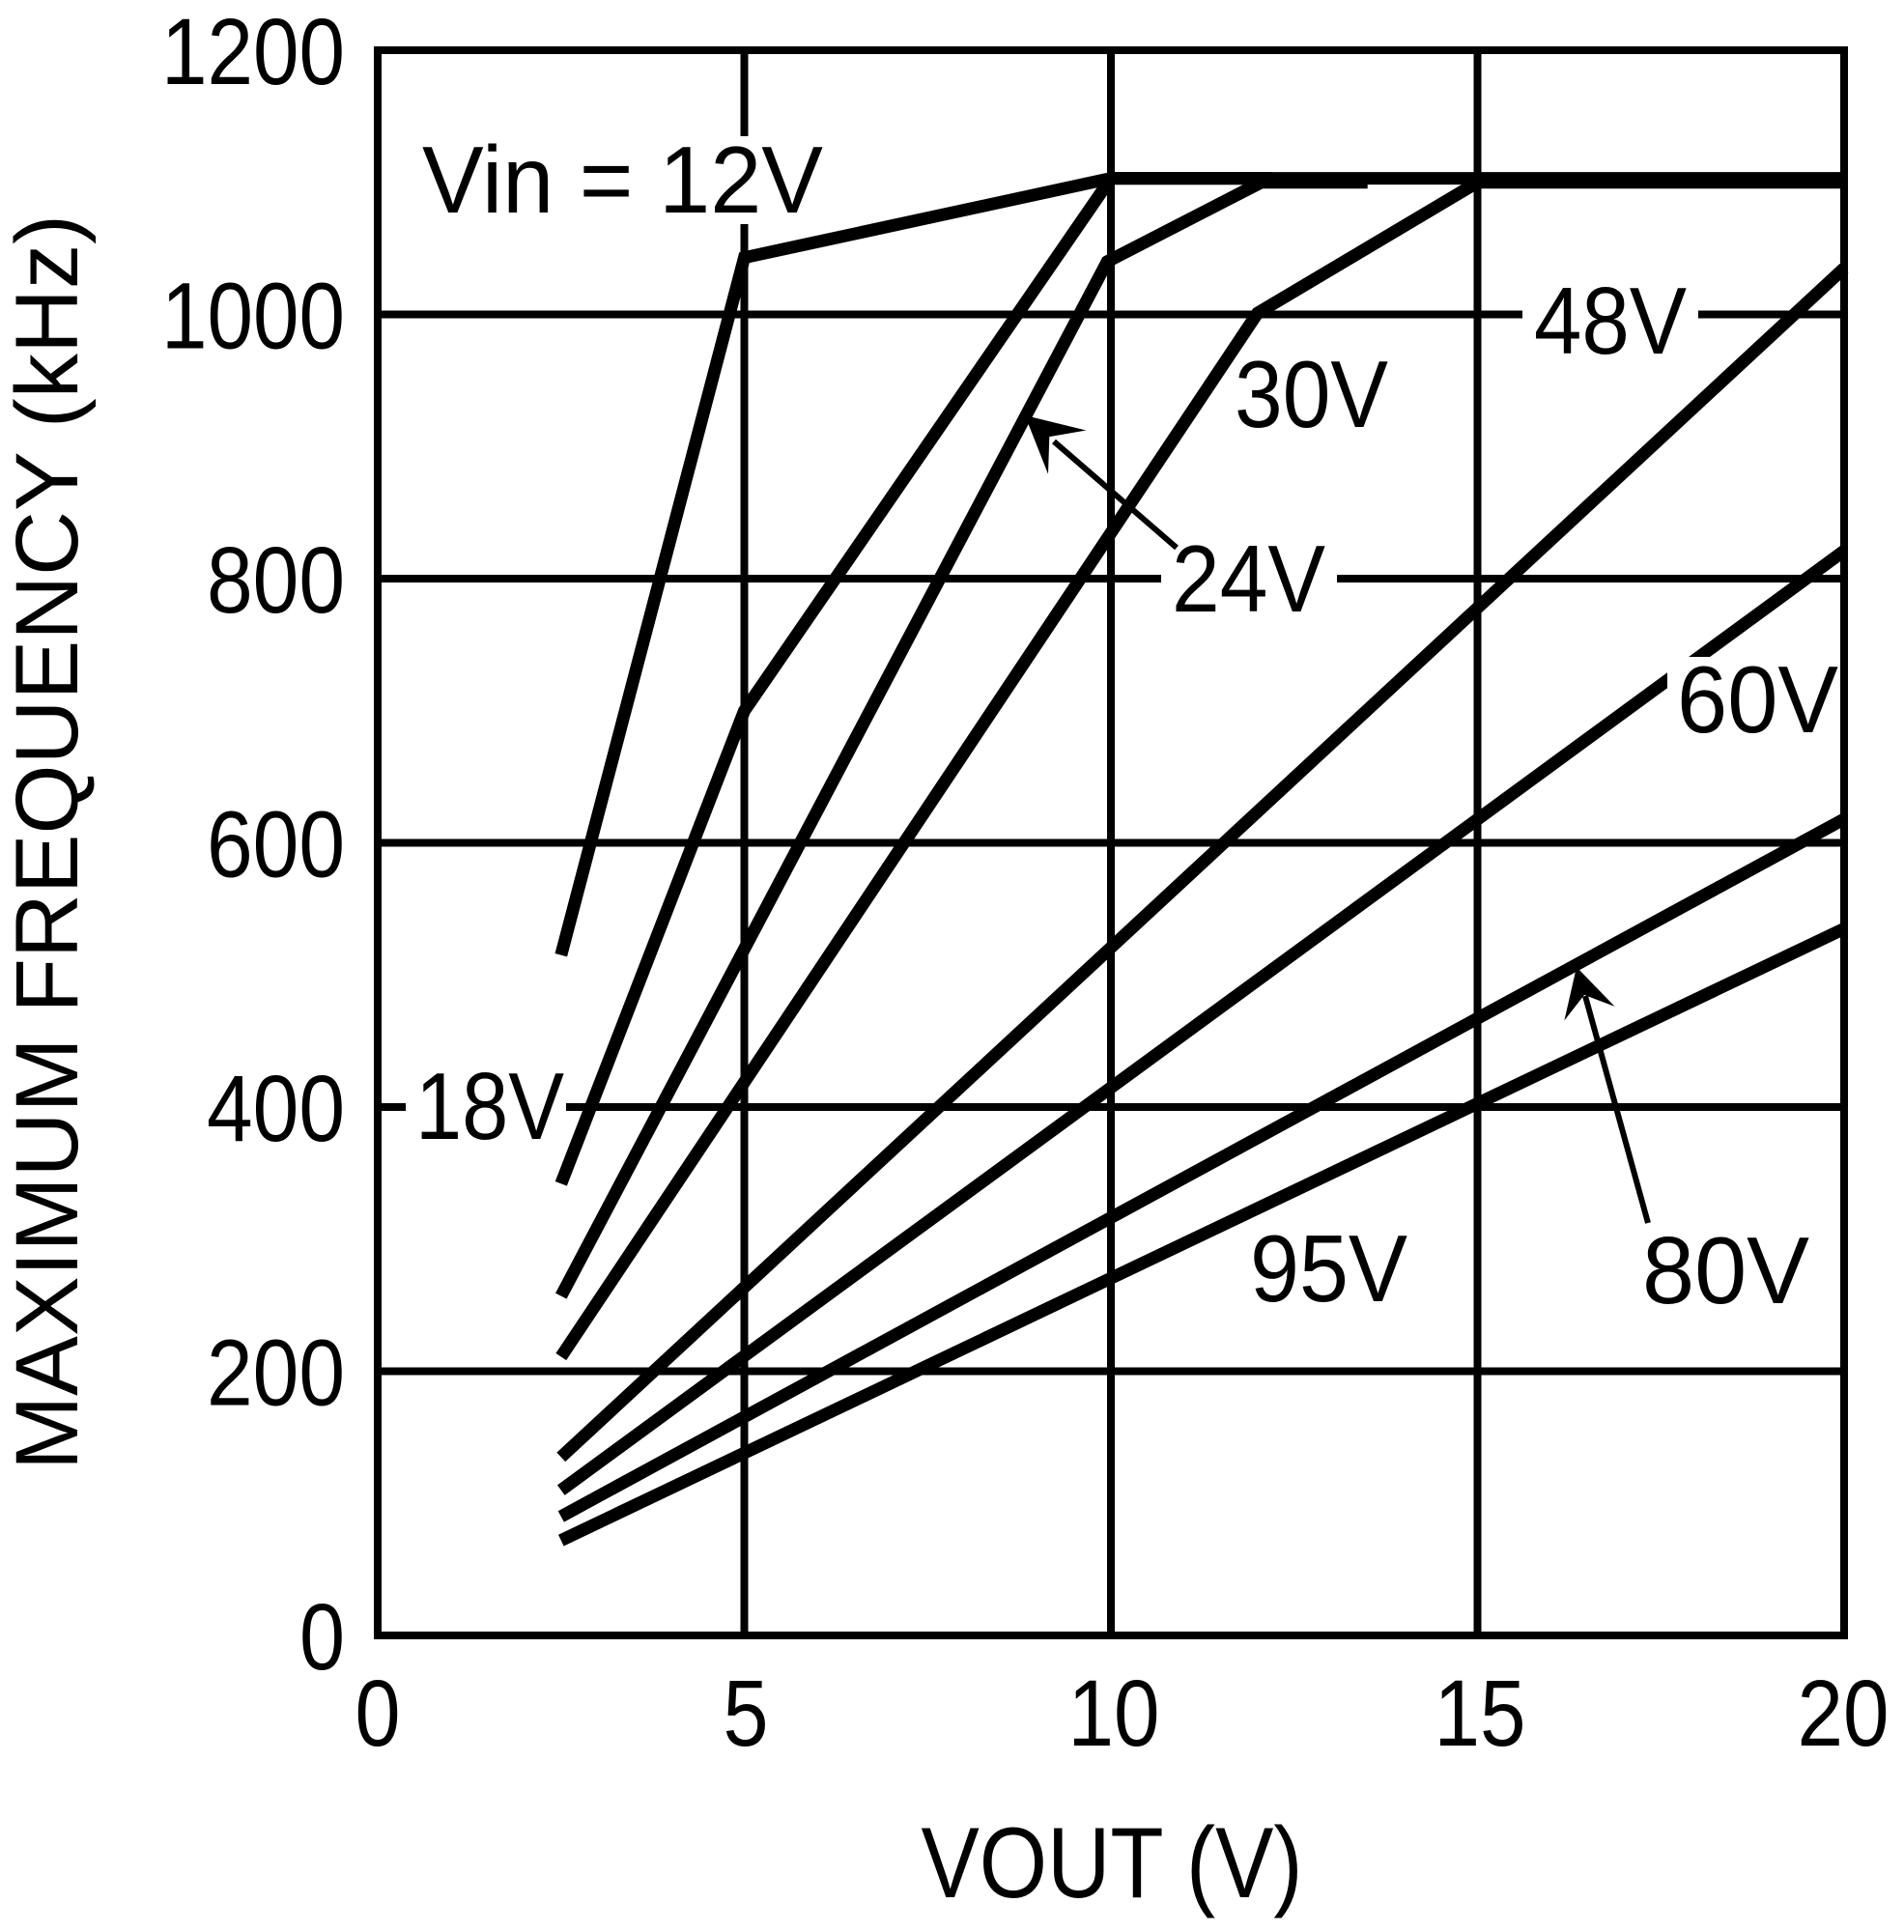 Image resolution: width=1904 pixels, height=1932 pixels. I want to click on svg-text: 5, so click(746, 1713).